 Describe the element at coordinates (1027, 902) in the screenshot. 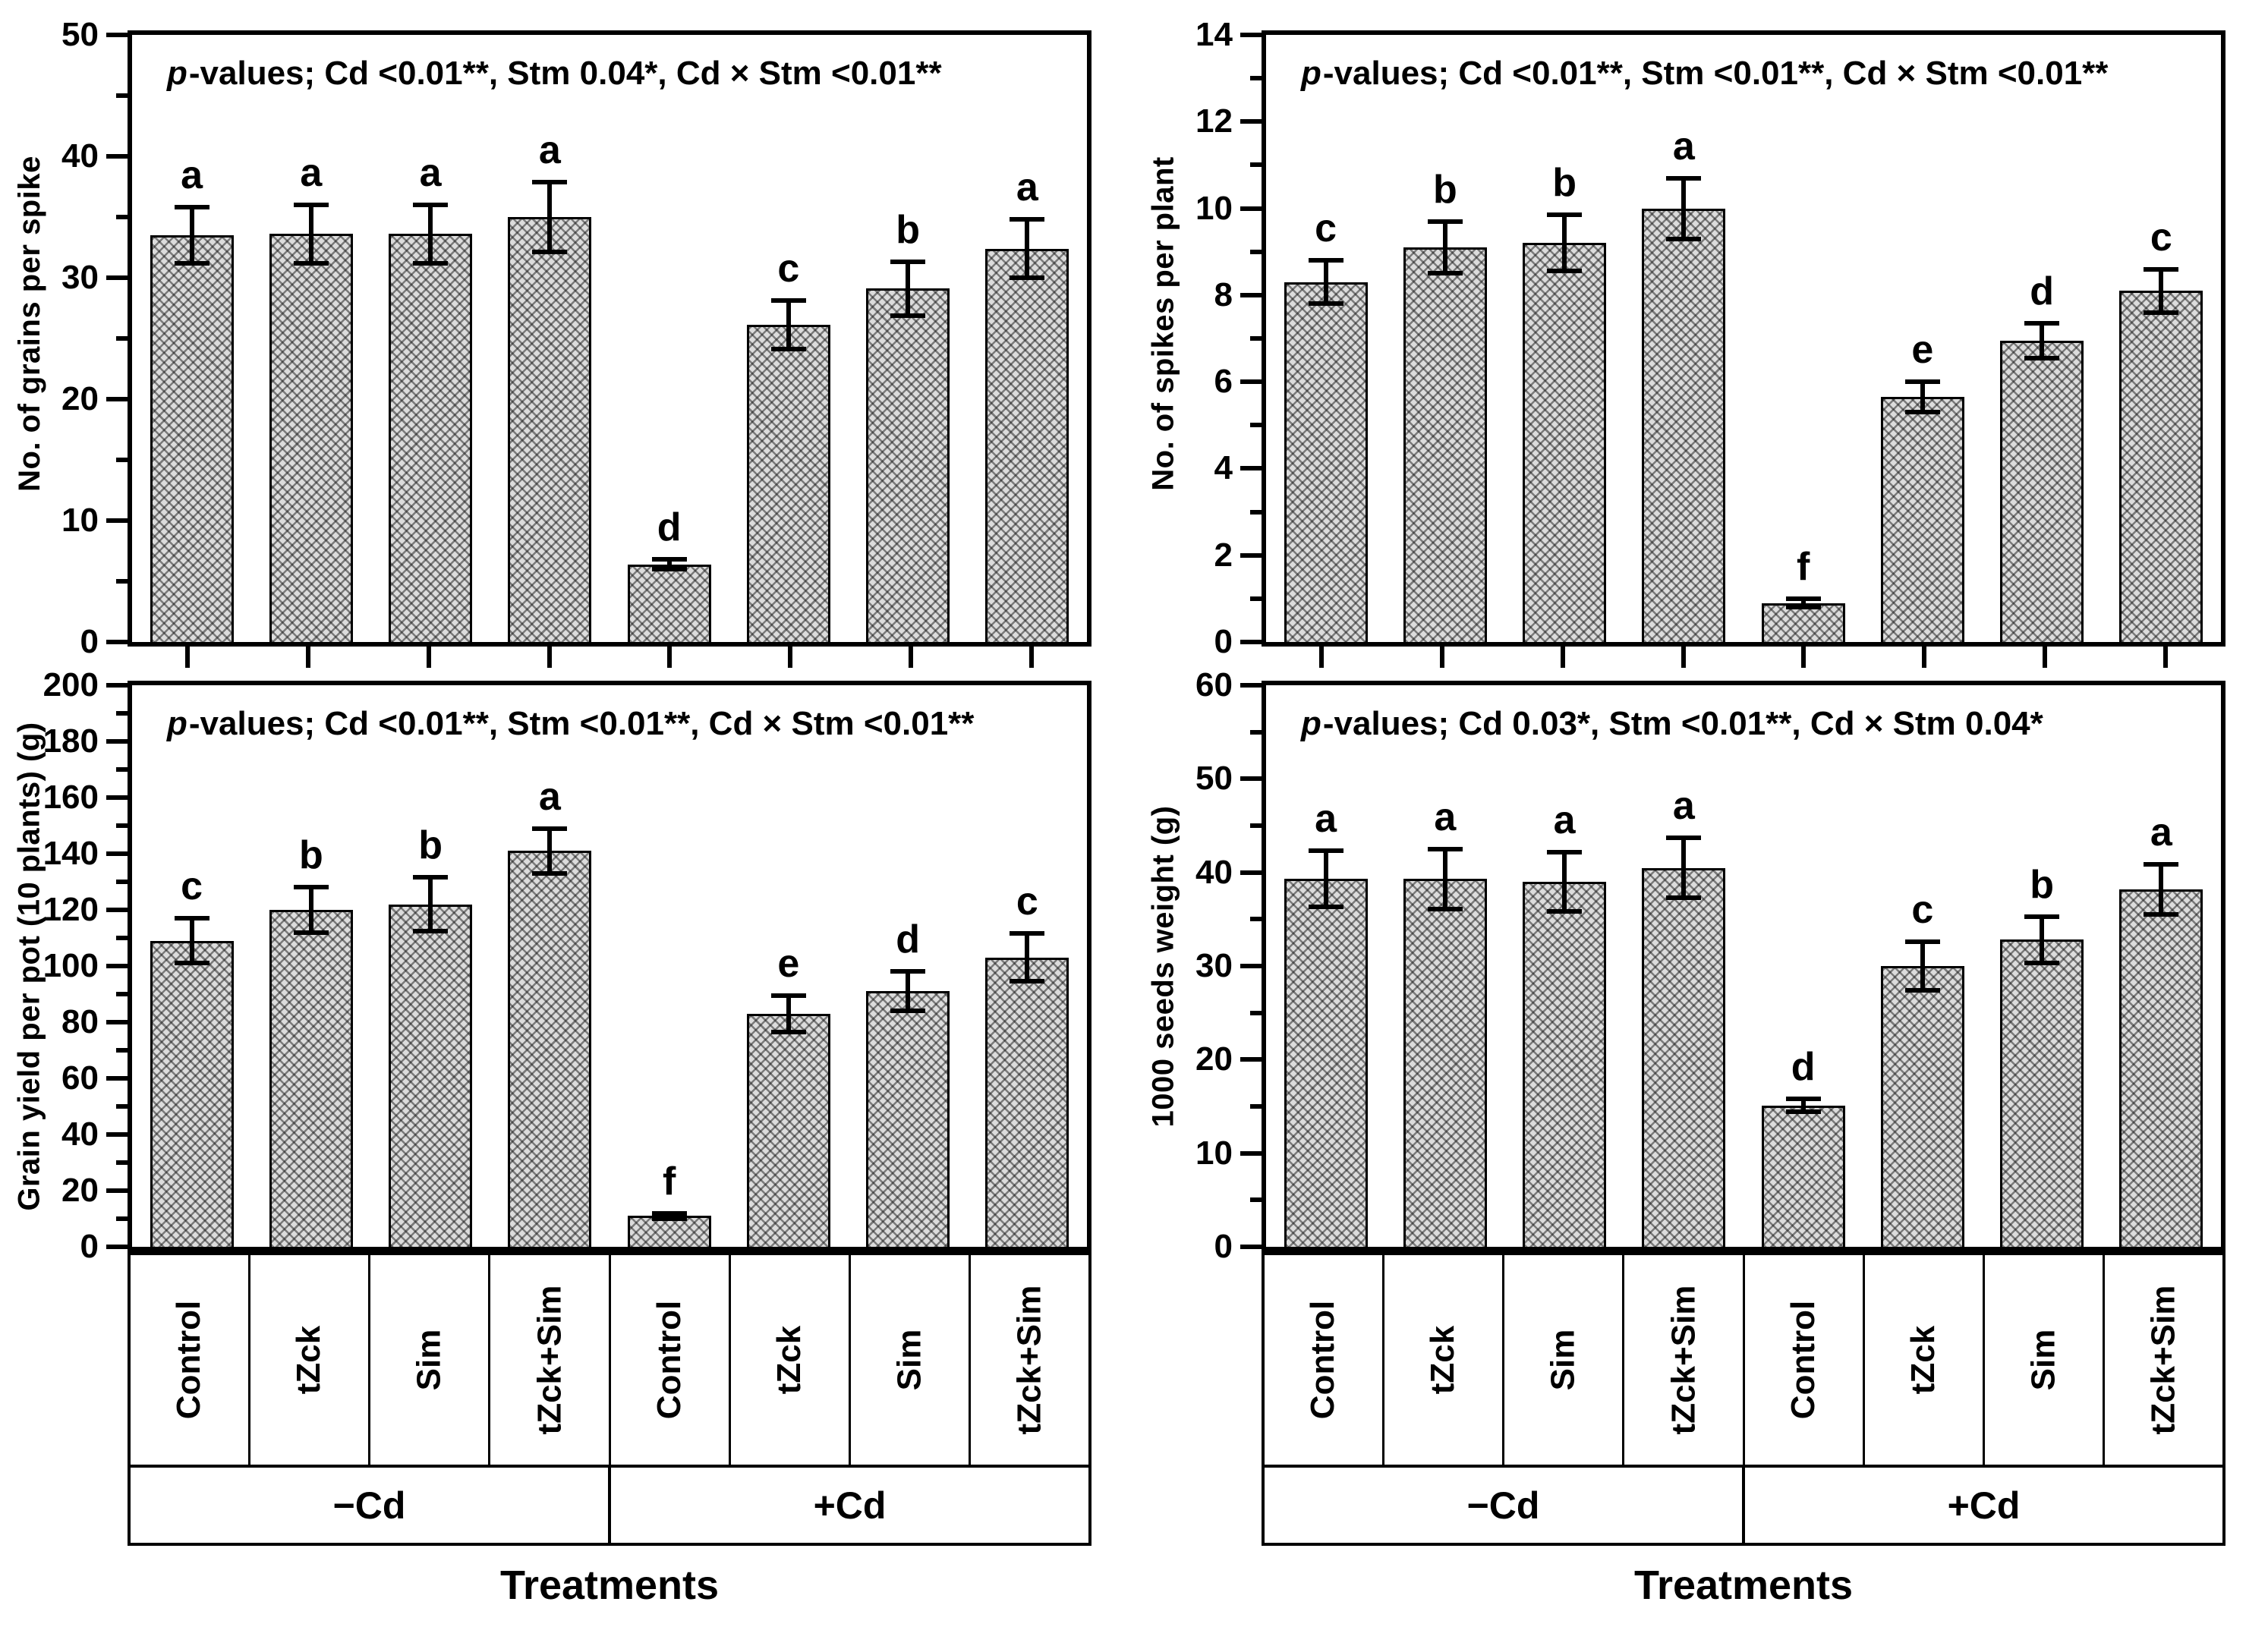

I see `significance-letter: c` at that location.